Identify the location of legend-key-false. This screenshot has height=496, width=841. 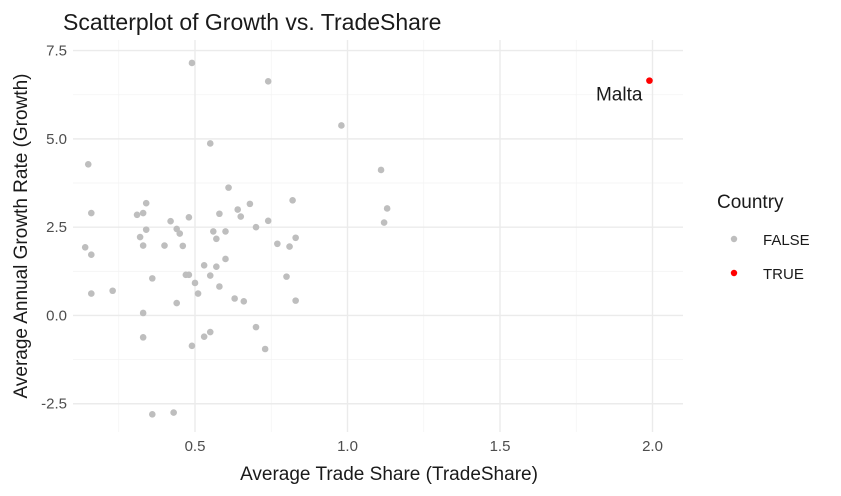
(734, 239).